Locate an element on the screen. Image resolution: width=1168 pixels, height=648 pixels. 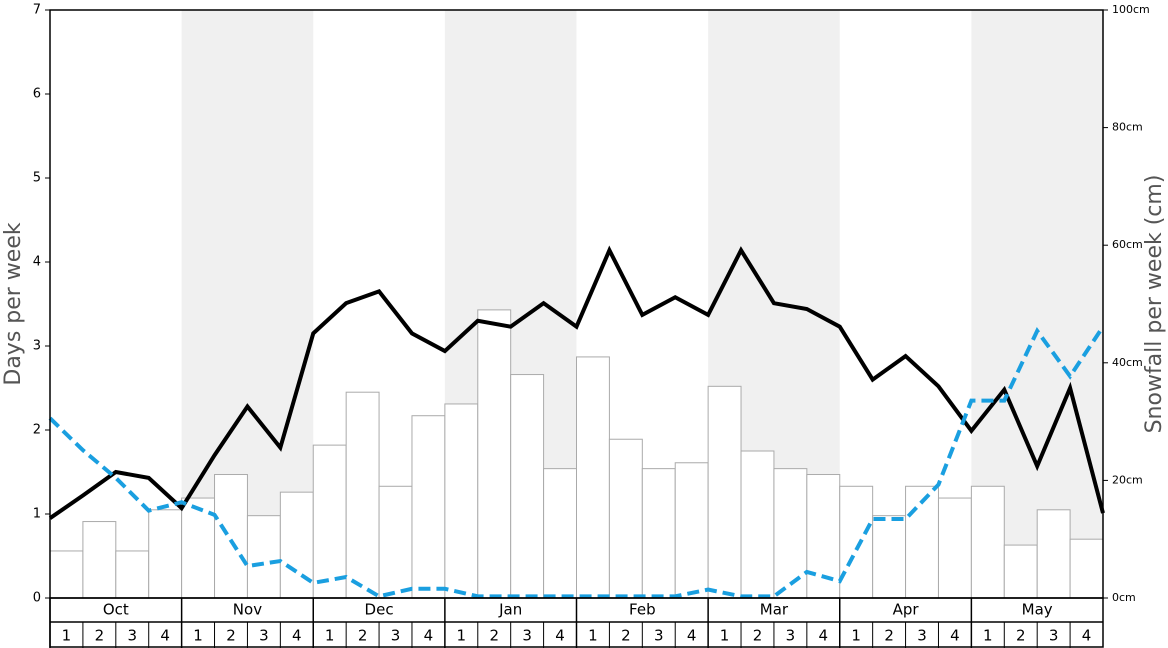
month-label: Oct is located at coordinates (116, 610).